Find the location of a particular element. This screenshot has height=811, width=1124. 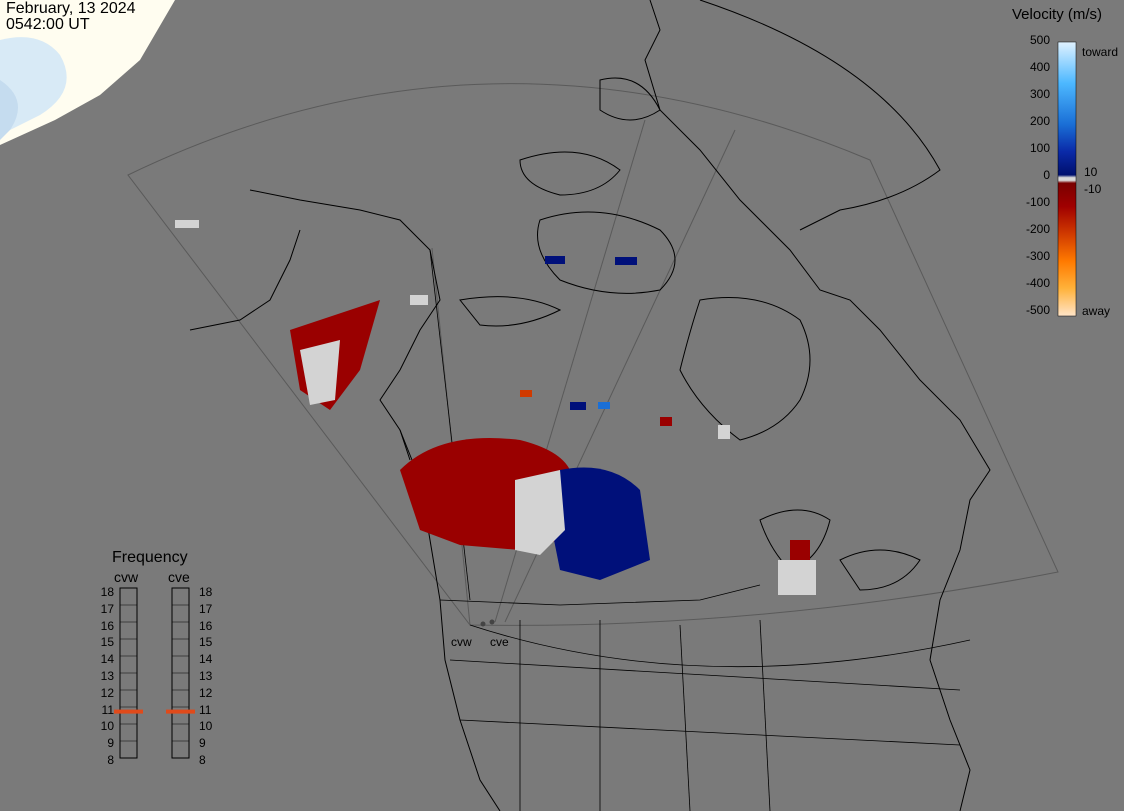

freq-label-right: 8 is located at coordinates (202, 760).